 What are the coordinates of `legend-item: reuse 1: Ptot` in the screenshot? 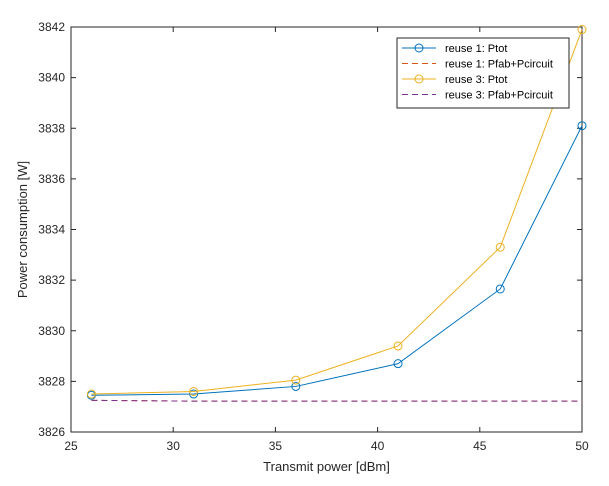 It's located at (454, 49).